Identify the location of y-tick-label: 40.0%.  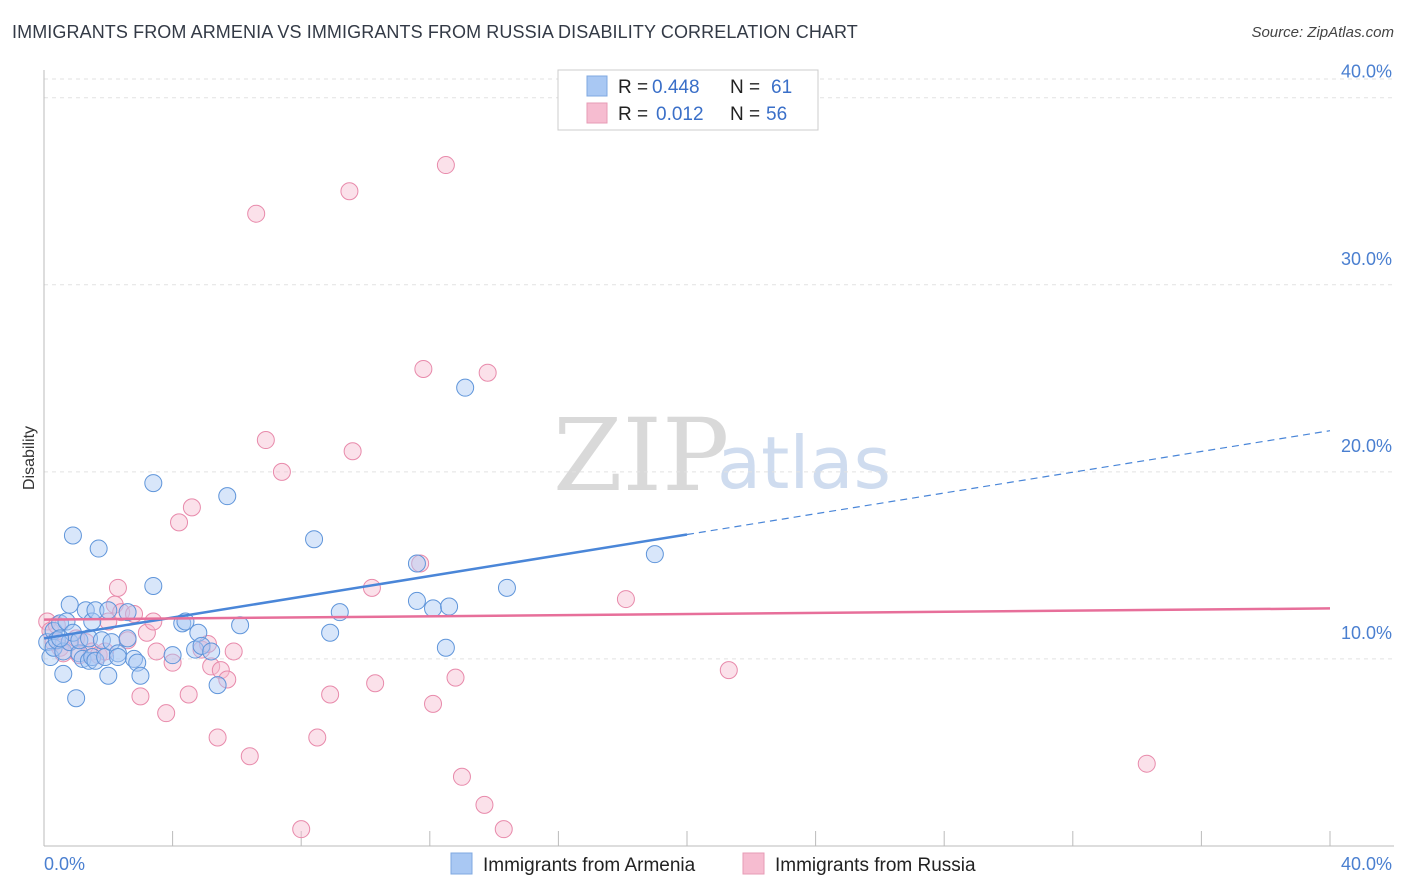
(1366, 72).